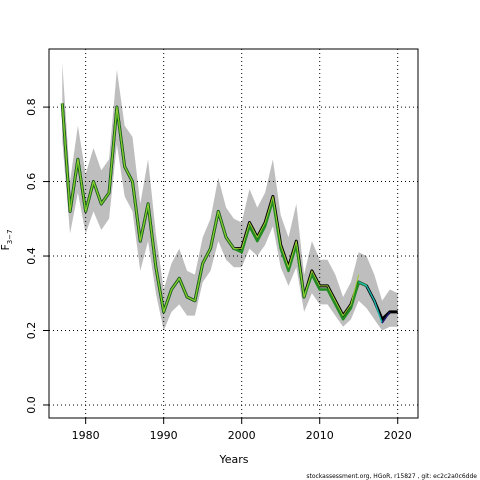 This screenshot has height=480, width=480. Describe the element at coordinates (233, 459) in the screenshot. I see `x-axis-label: Years` at that location.